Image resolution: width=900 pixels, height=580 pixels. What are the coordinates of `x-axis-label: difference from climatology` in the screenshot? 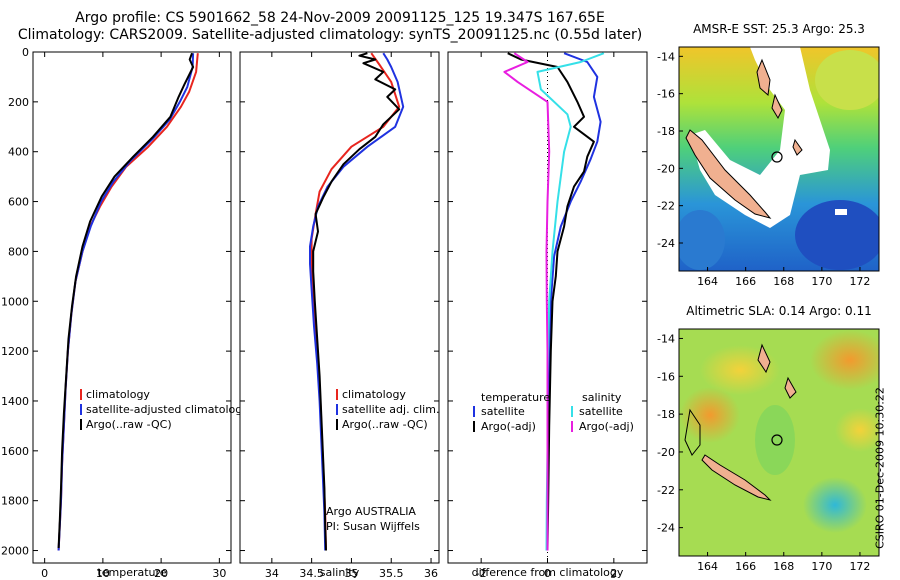 It's located at (548, 572).